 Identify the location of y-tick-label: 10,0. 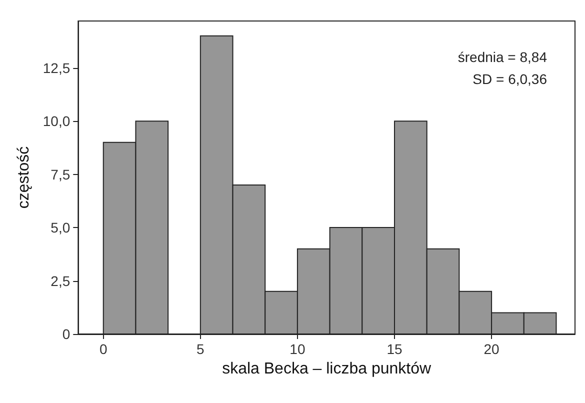
(56, 121).